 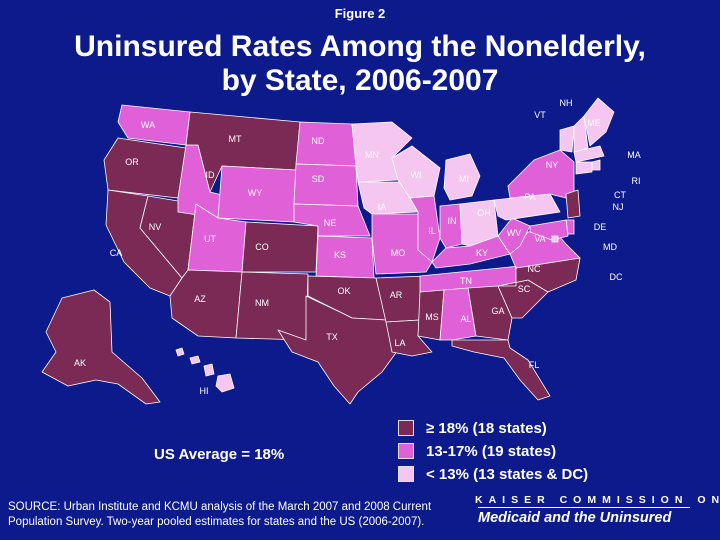 What do you see at coordinates (539, 239) in the screenshot?
I see `state-label-va: VA` at bounding box center [539, 239].